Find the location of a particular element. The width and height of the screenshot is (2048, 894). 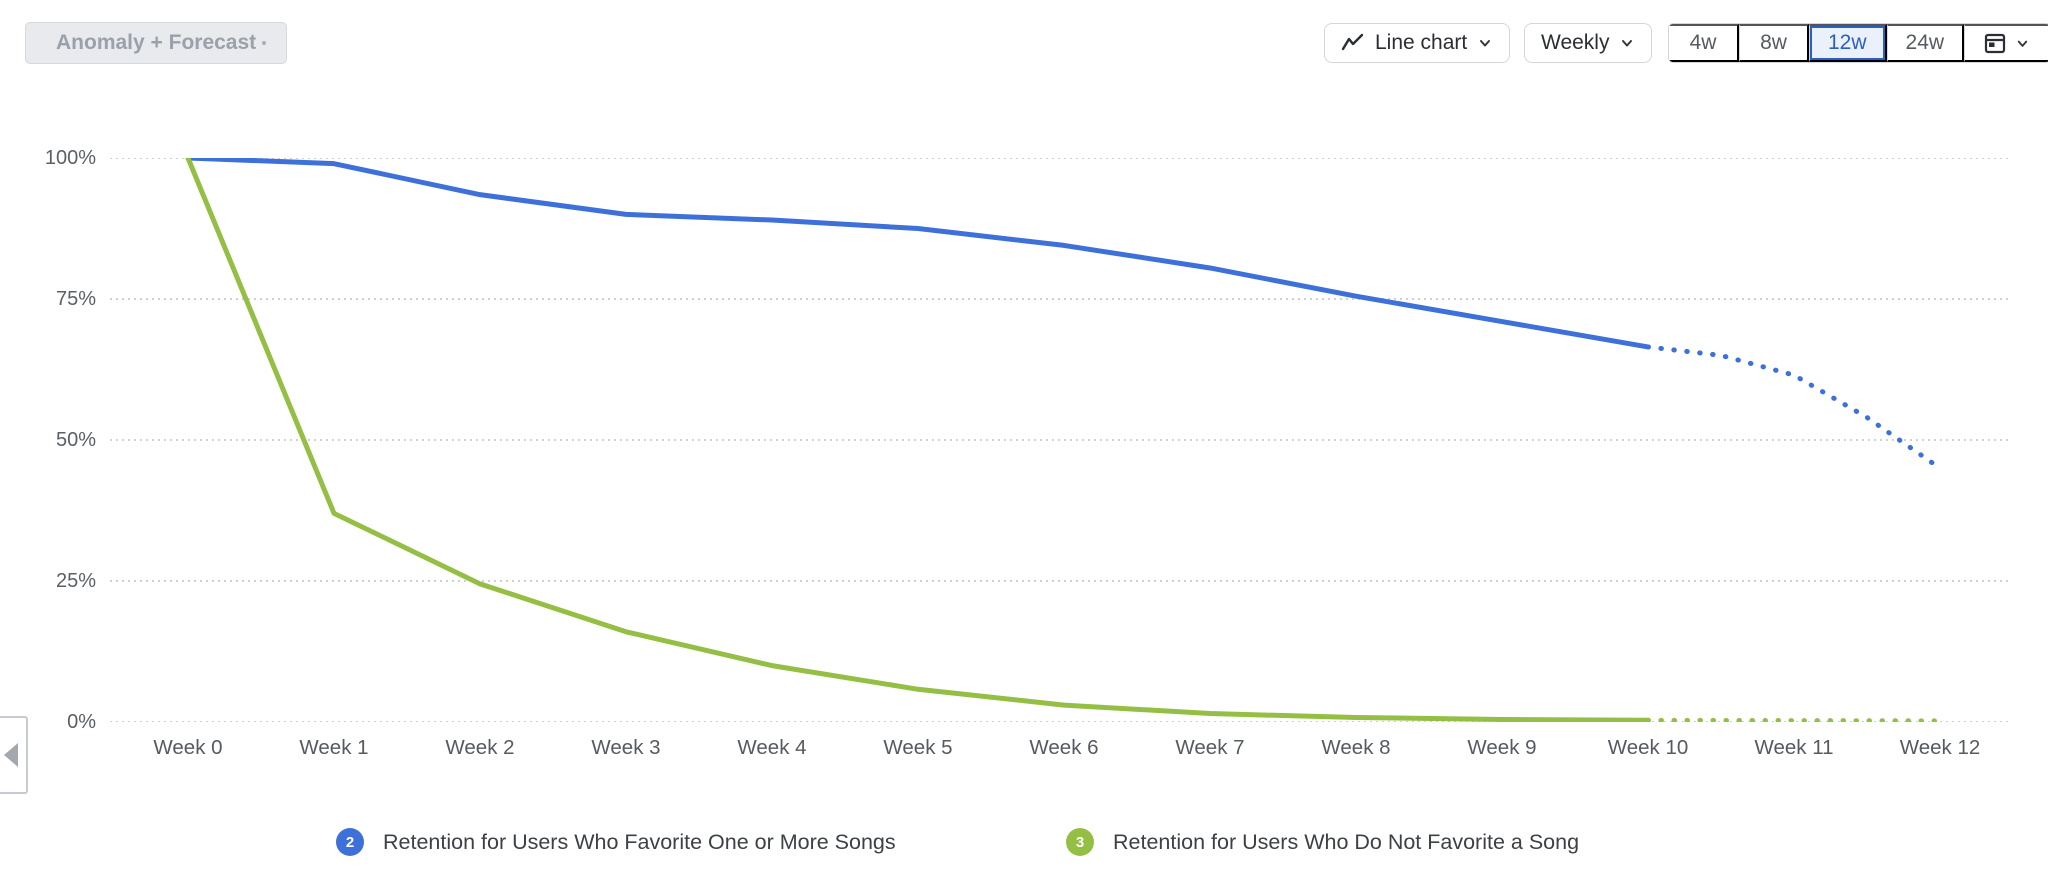

x-axis-label: Week 8 is located at coordinates (1356, 747).